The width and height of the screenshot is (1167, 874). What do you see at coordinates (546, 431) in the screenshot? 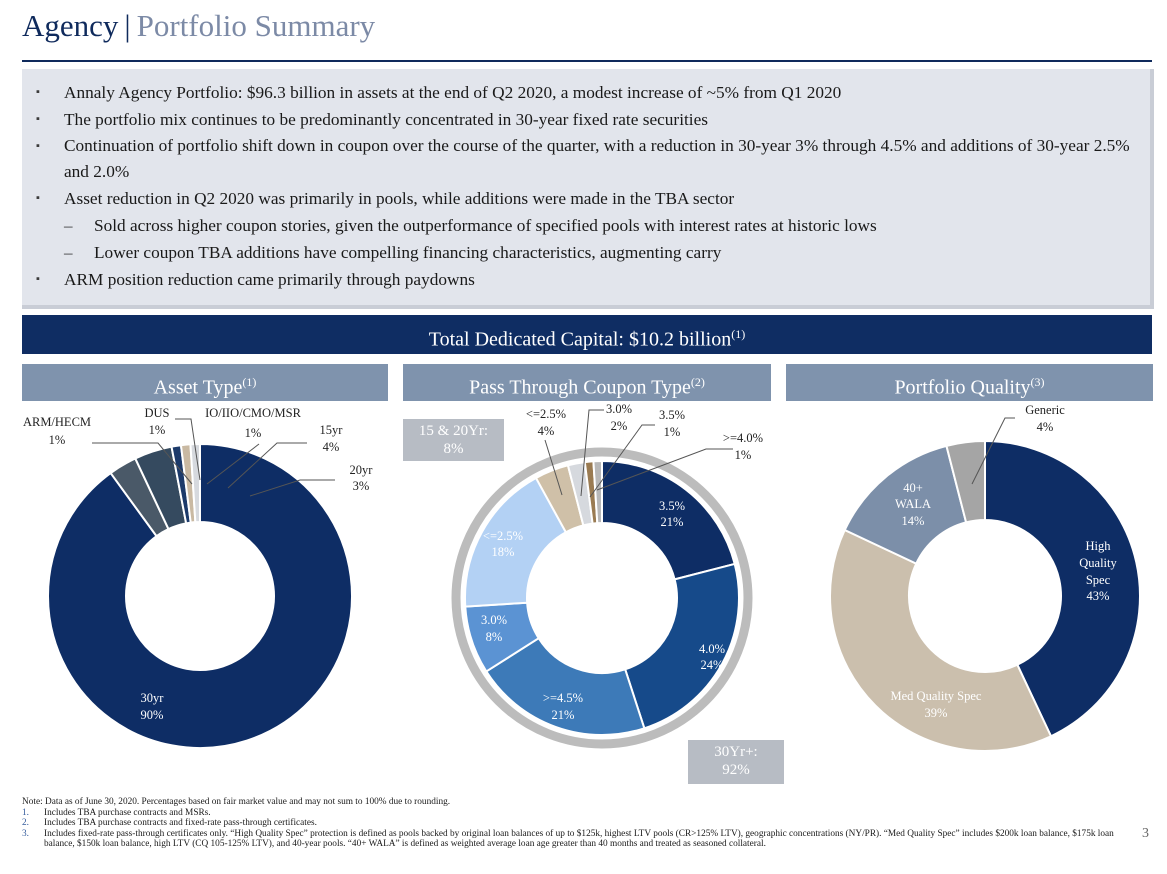
I see `label-s25-value: 4%` at bounding box center [546, 431].